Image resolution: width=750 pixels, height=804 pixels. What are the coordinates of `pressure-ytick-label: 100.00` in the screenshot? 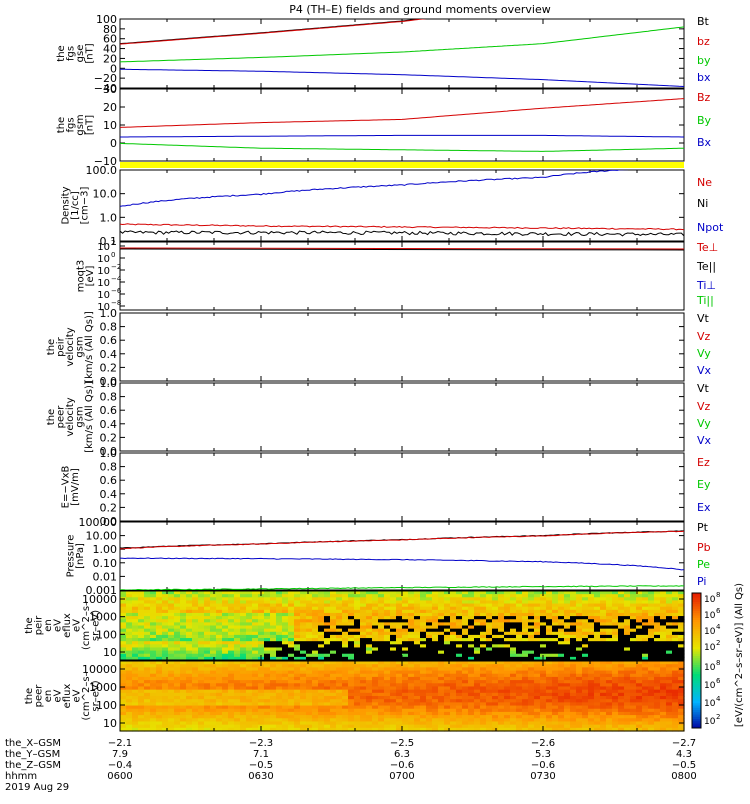 It's located at (98, 522).